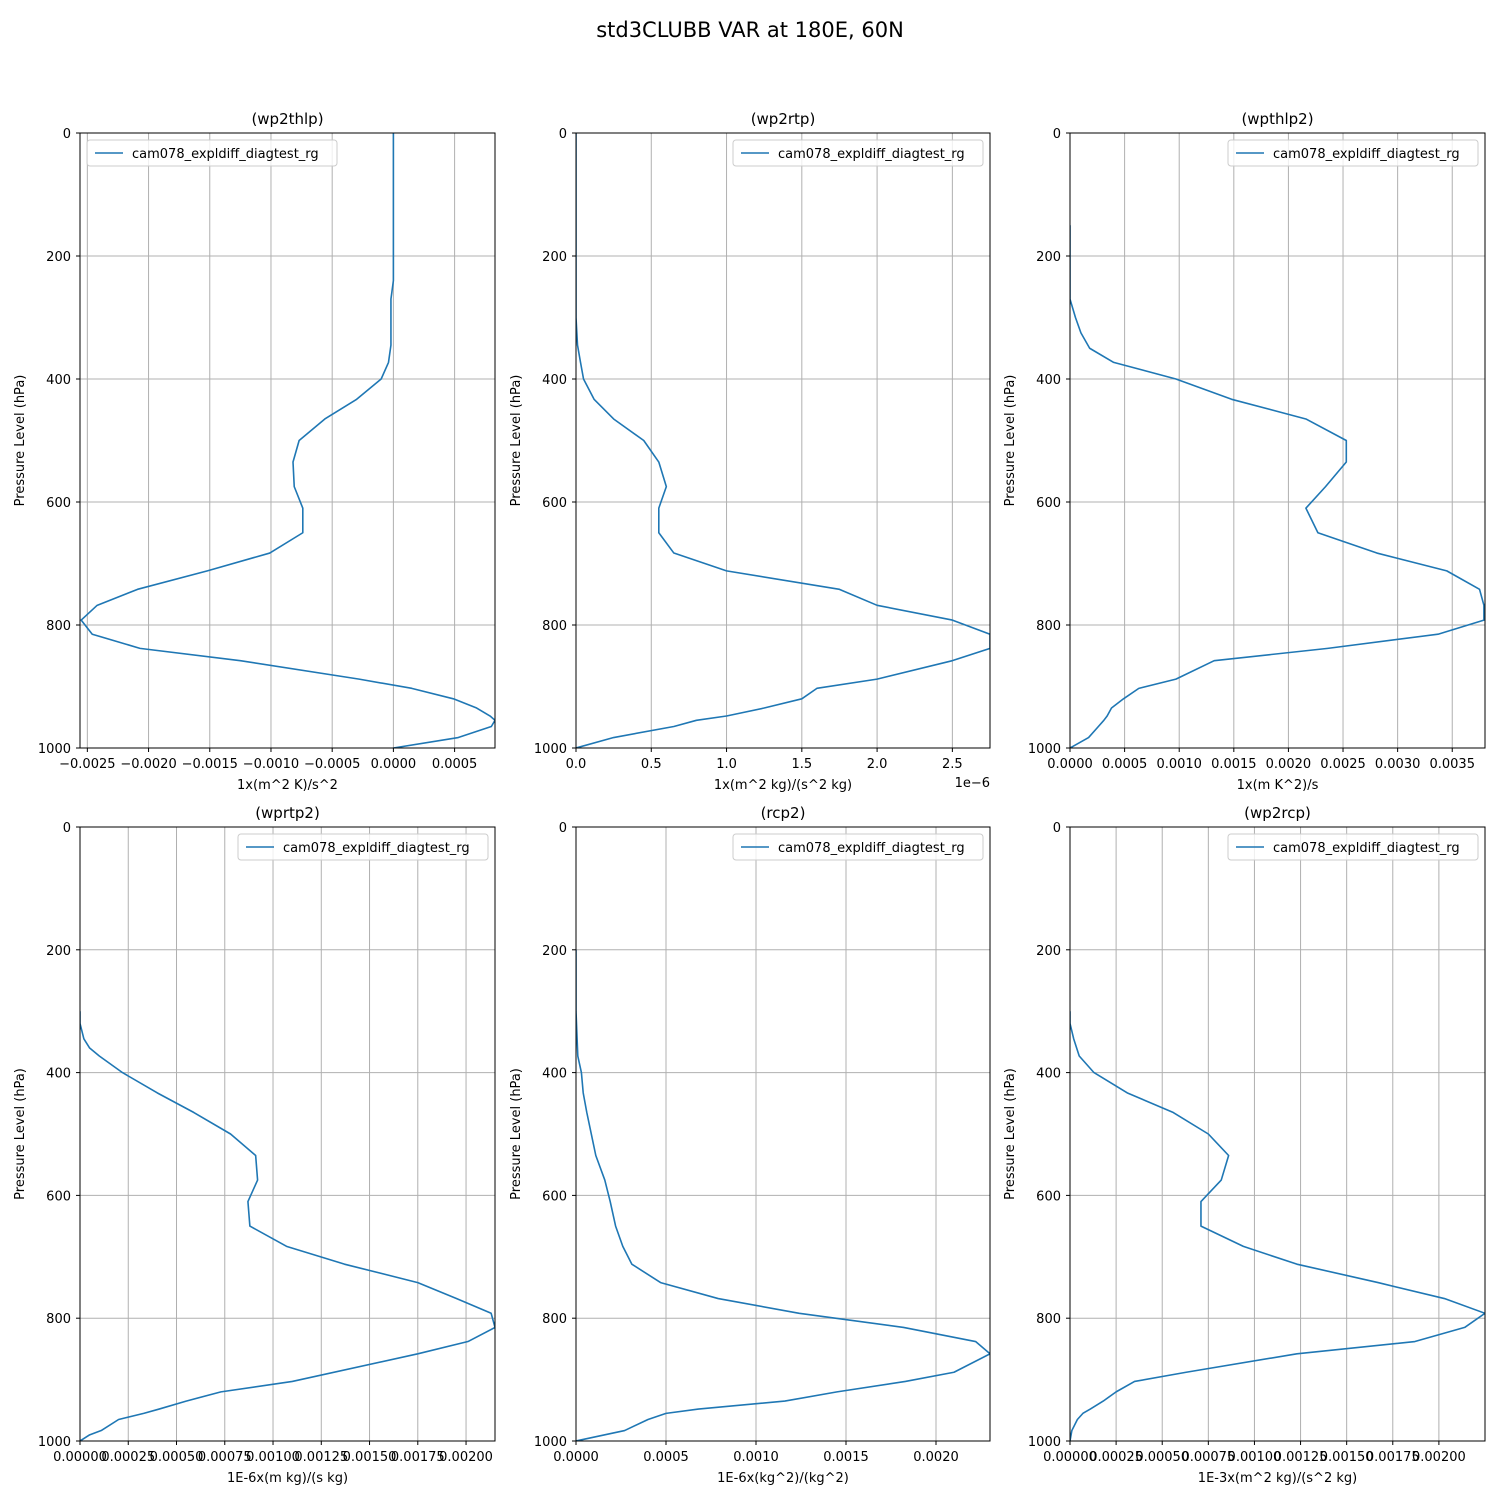 The width and height of the screenshot is (1500, 1500). Describe the element at coordinates (370, 1457) in the screenshot. I see `x-tick-label: 0.00150` at that location.